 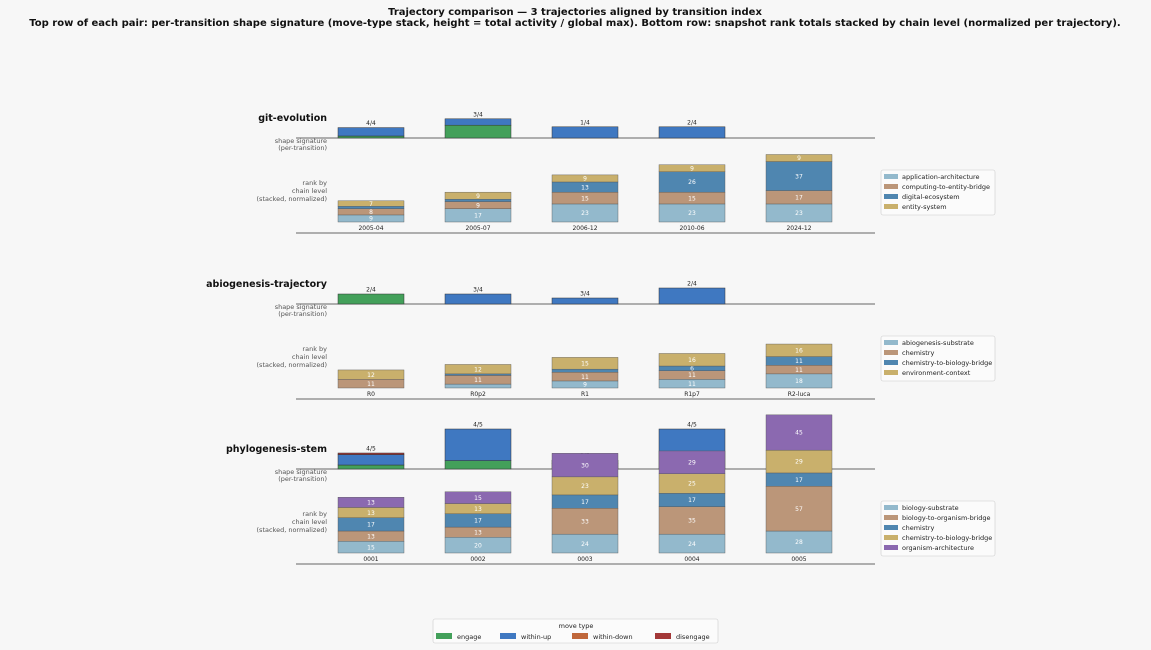 What do you see at coordinates (444, 636) in the screenshot?
I see `move-legend-swatch-engage` at bounding box center [444, 636].